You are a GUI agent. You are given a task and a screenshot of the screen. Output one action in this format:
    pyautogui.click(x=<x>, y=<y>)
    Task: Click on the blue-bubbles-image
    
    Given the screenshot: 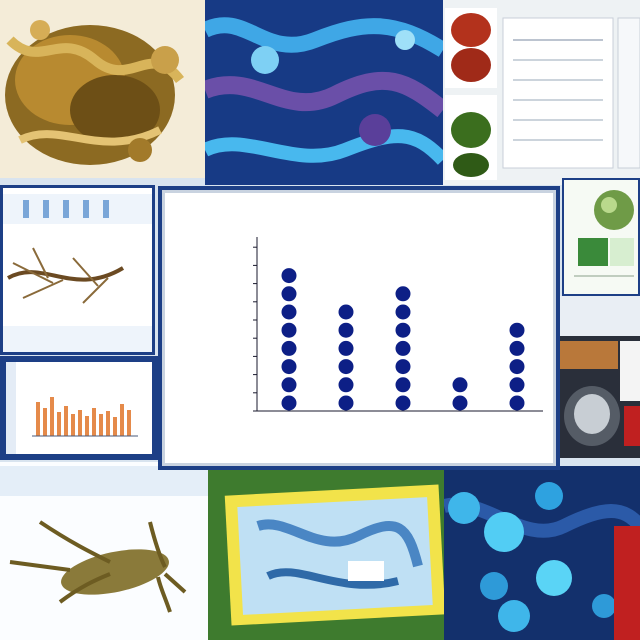 What is the action you would take?
    pyautogui.click(x=542, y=553)
    